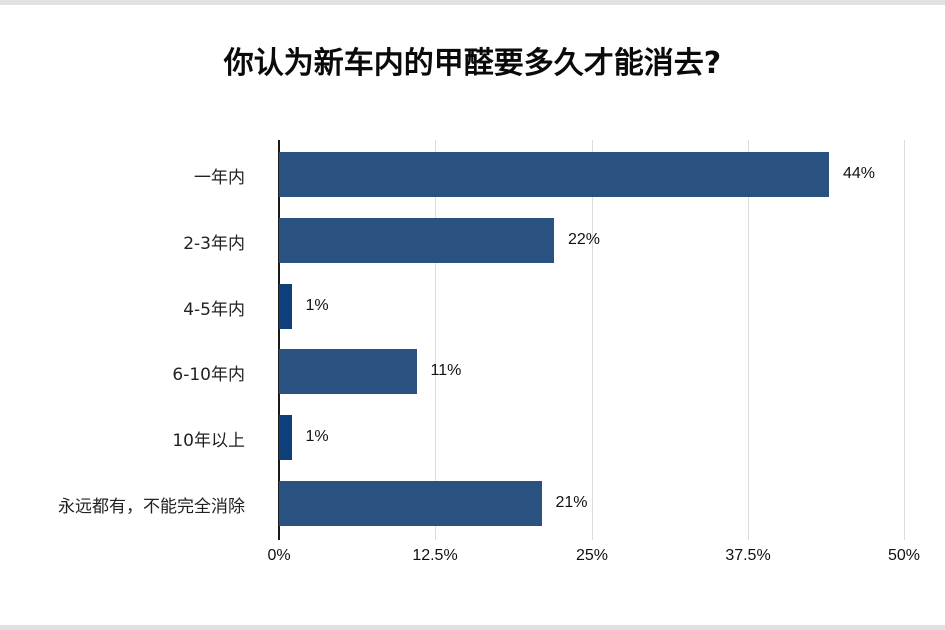 The image size is (945, 630). Describe the element at coordinates (446, 370) in the screenshot. I see `value-label: 11%` at that location.